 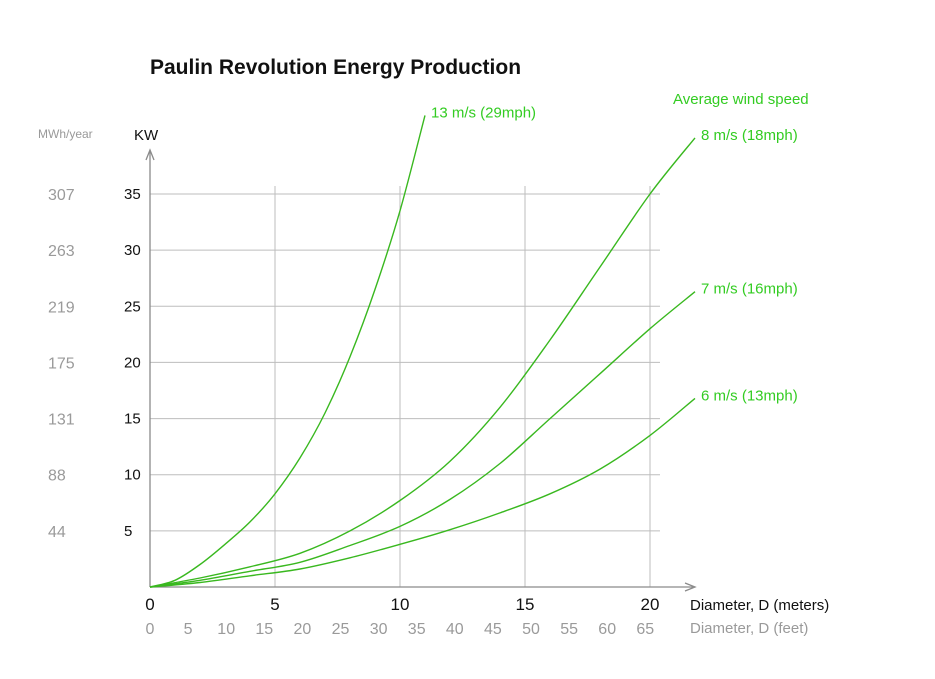 I want to click on x-tick-label: 15, so click(x=525, y=604).